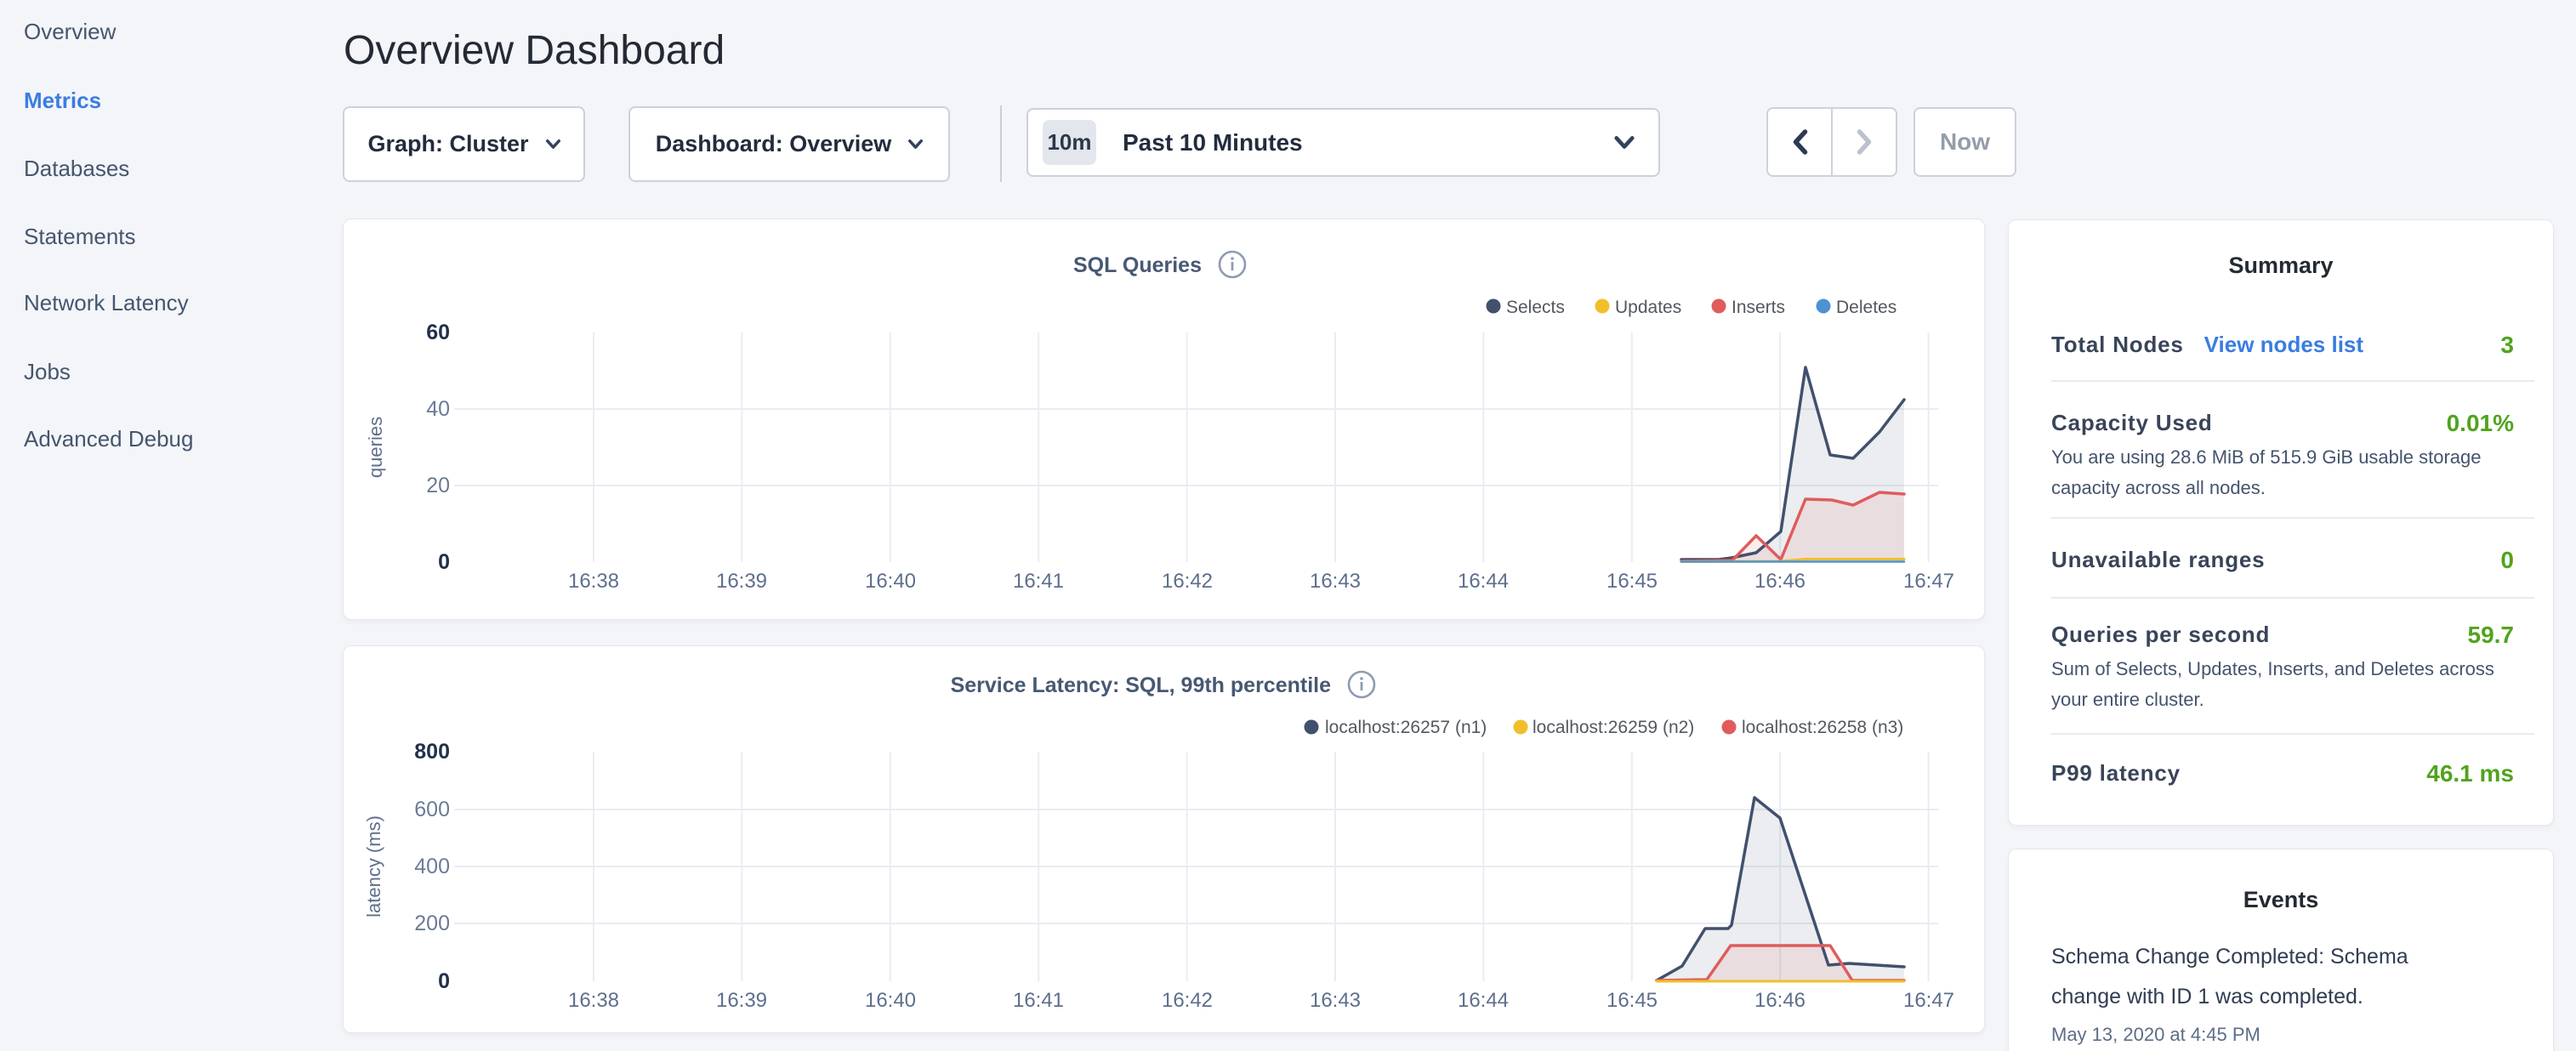 This screenshot has width=2576, height=1051. I want to click on svg-text: localhost:26259 (n2), so click(1613, 727).